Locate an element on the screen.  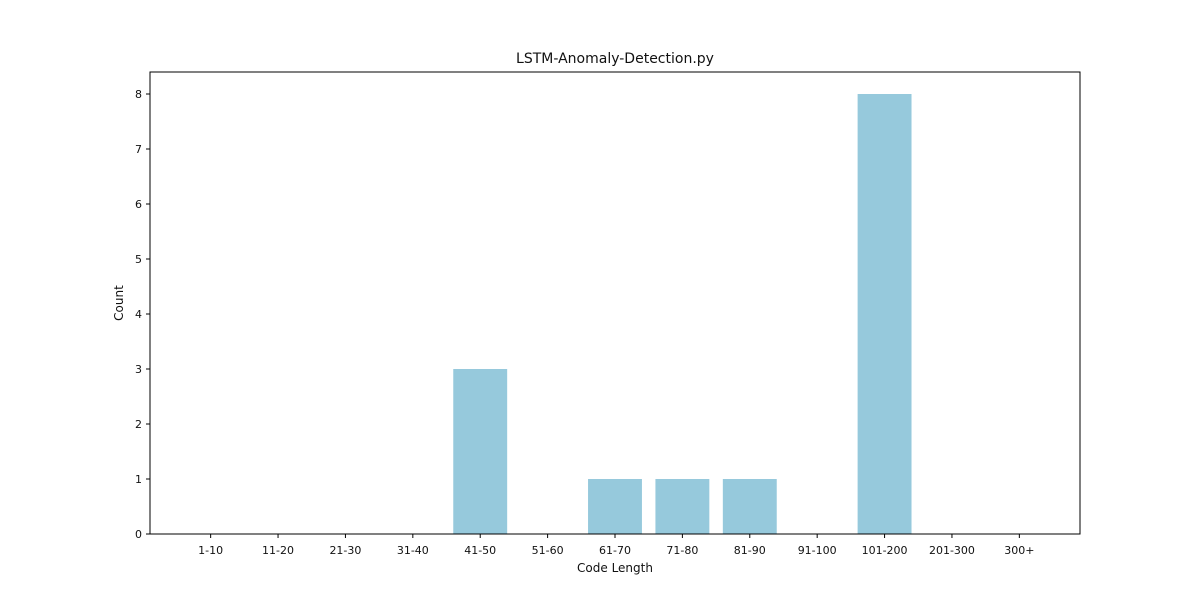
x-tick-label: 31-40 is located at coordinates (413, 550).